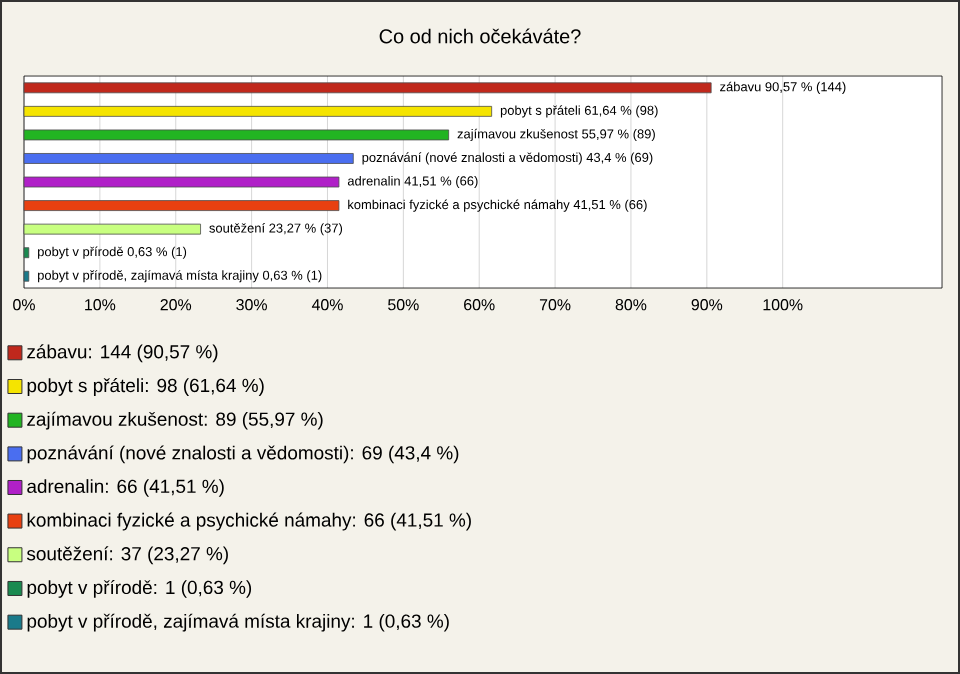 The height and width of the screenshot is (674, 960). I want to click on legend-label: soutěžení: 37 (23,27 %), so click(127, 555).